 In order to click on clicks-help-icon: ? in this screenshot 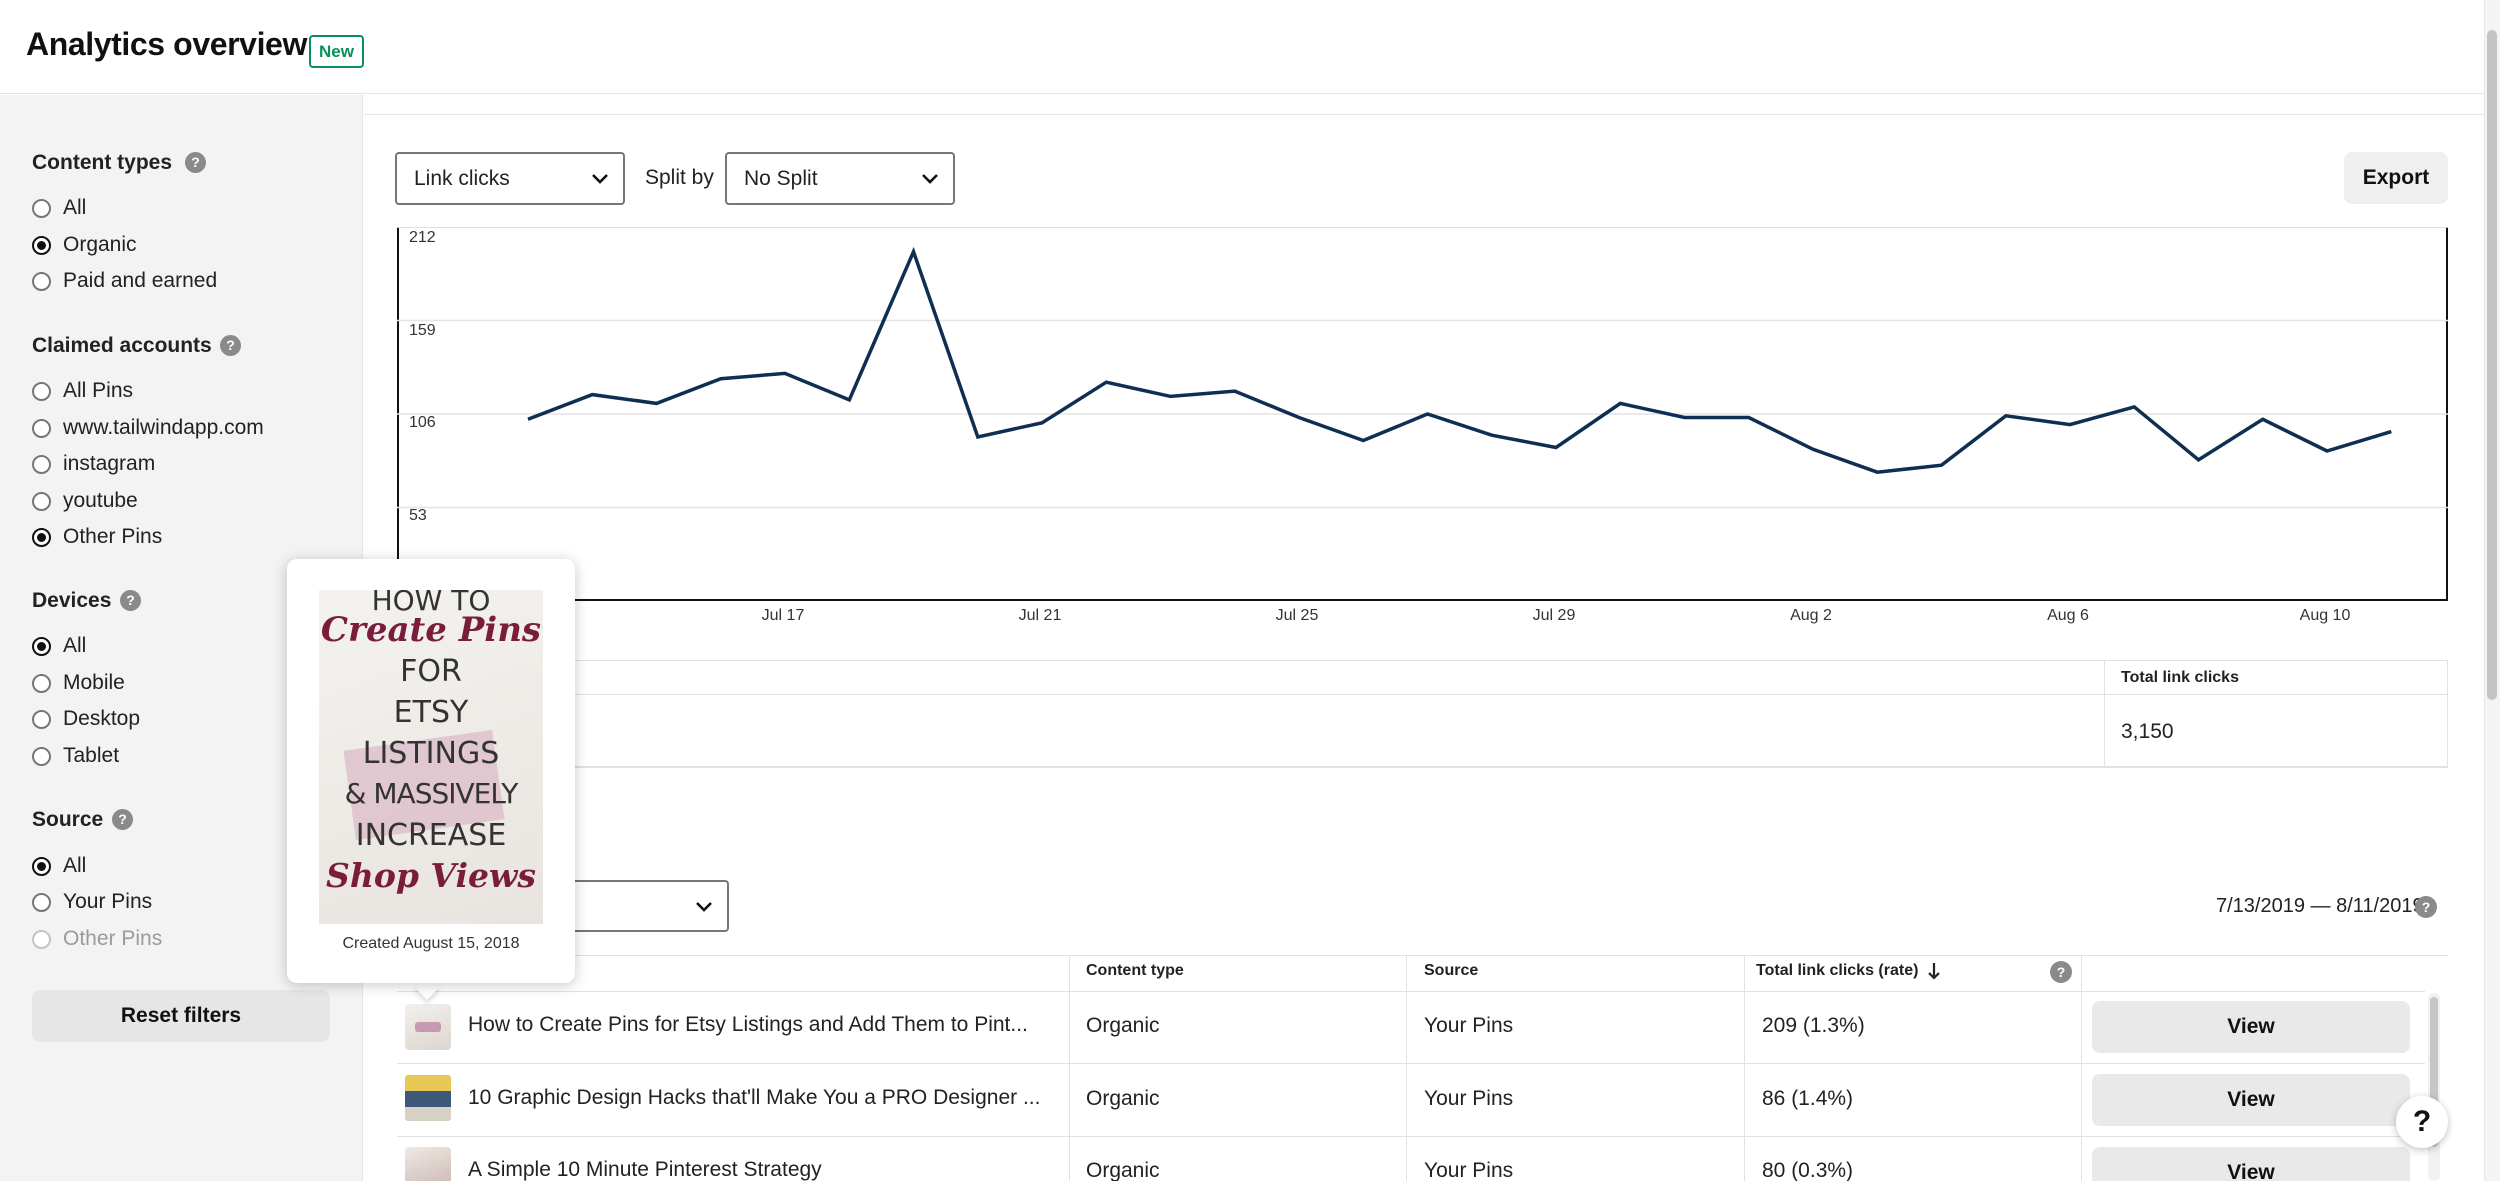, I will do `click(2061, 972)`.